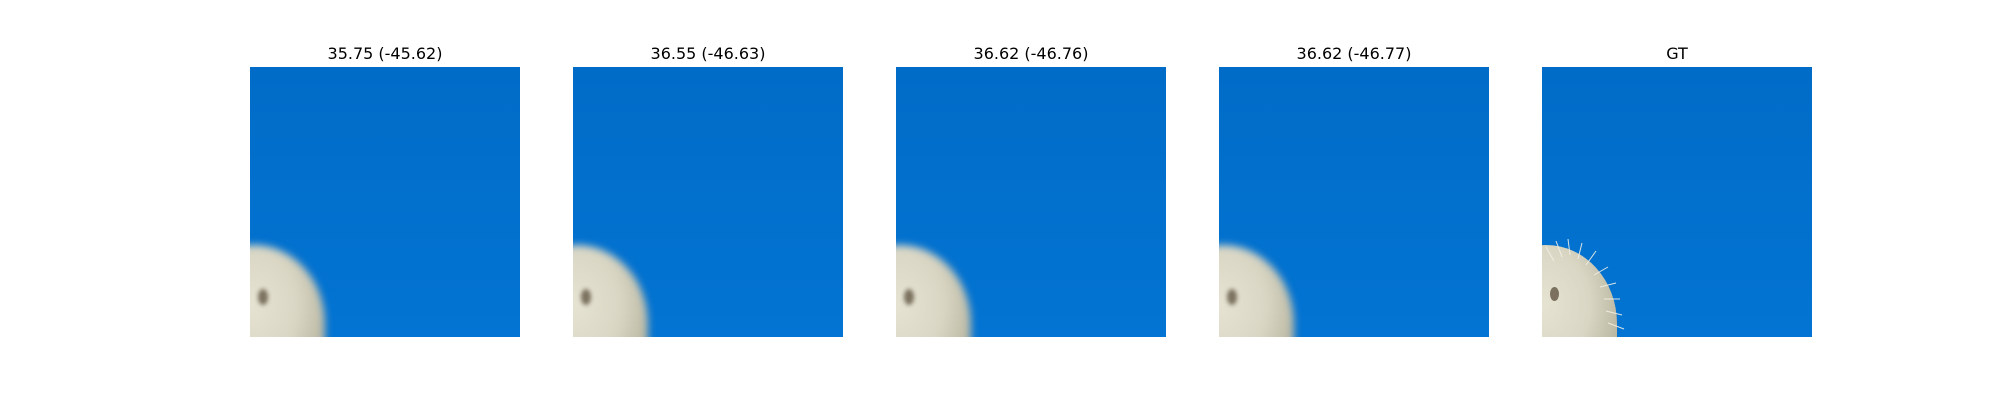 This screenshot has width=2000, height=400. I want to click on panel-title: 36.55 (-46.63), so click(708, 53).